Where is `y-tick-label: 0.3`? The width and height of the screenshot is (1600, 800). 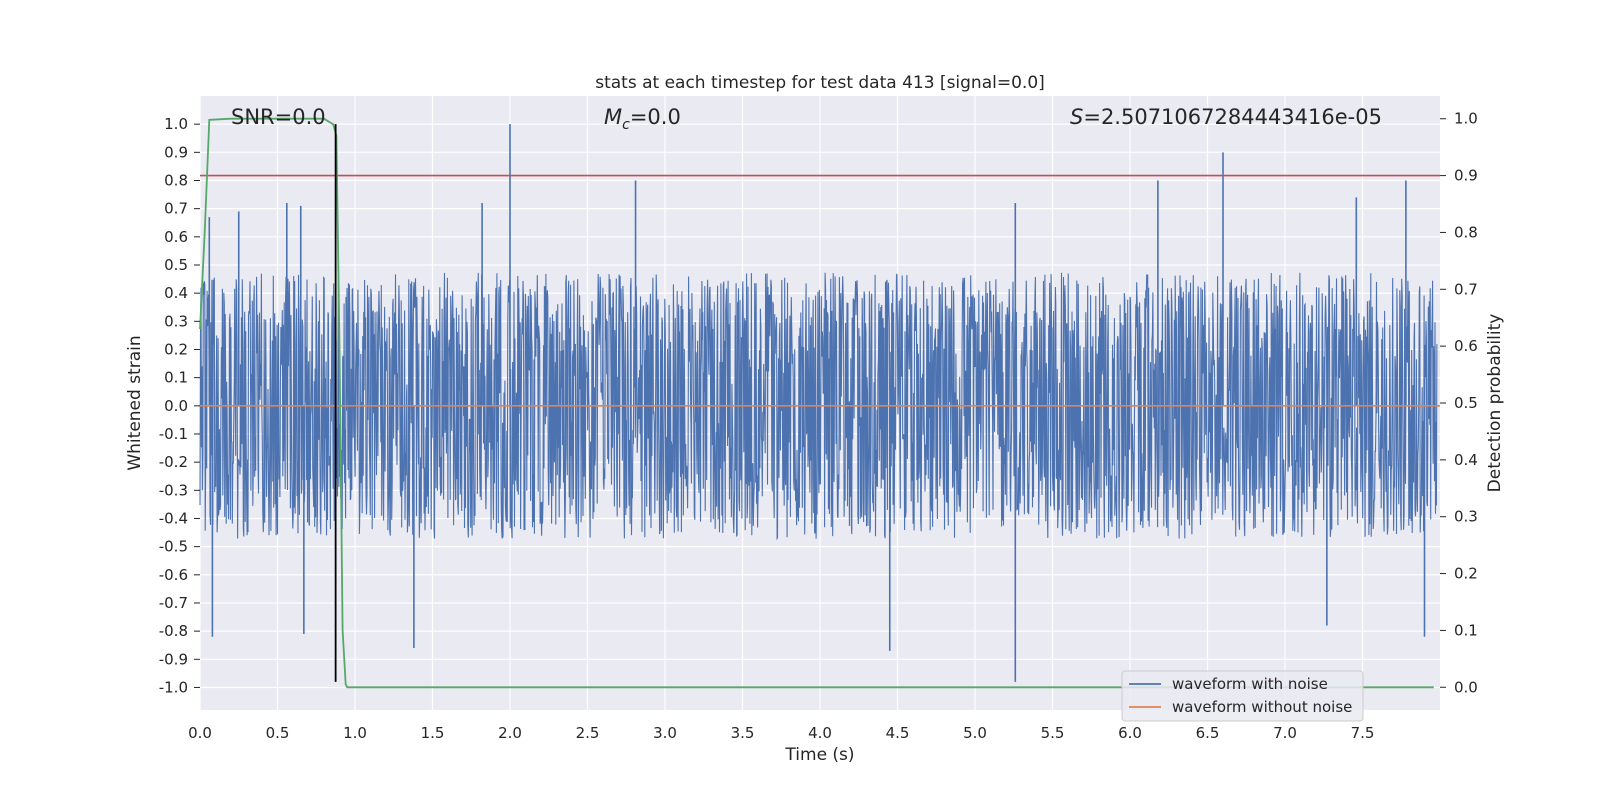 y-tick-label: 0.3 is located at coordinates (176, 321).